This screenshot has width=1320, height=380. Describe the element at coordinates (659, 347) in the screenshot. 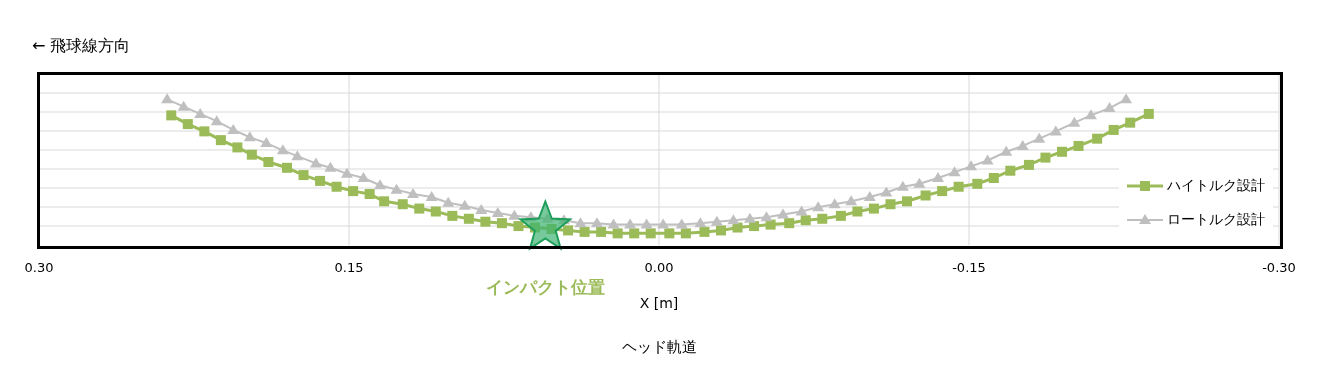

I see `text: ヘッド軌道` at that location.